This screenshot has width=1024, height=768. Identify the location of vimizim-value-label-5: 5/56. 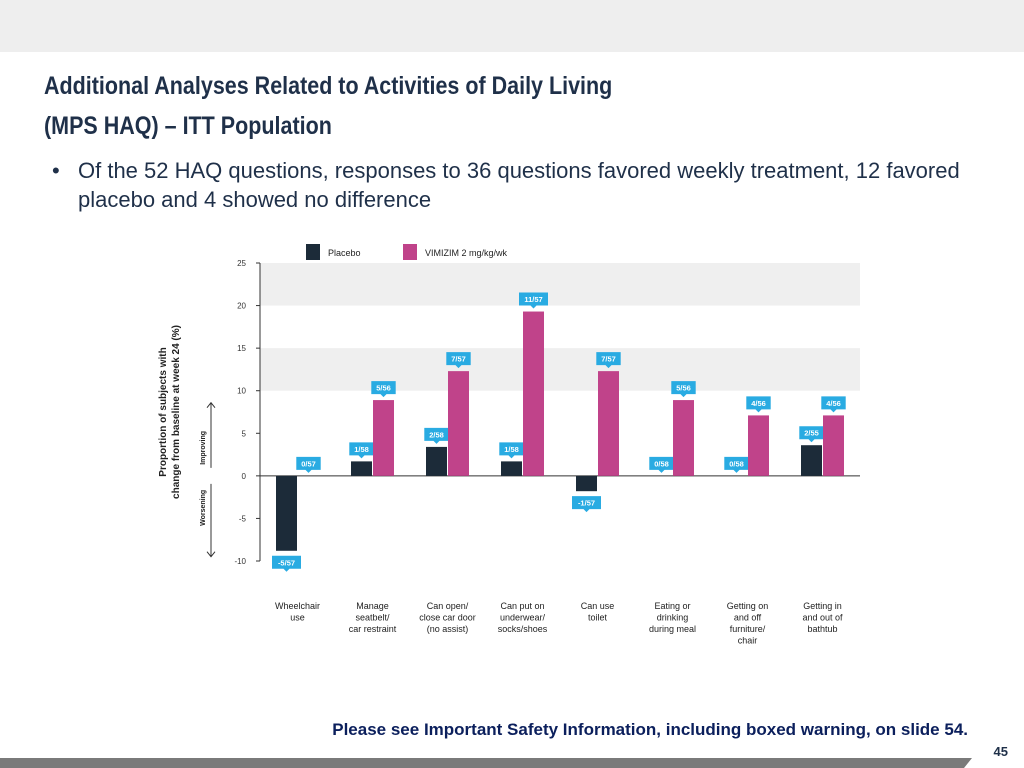
(683, 389).